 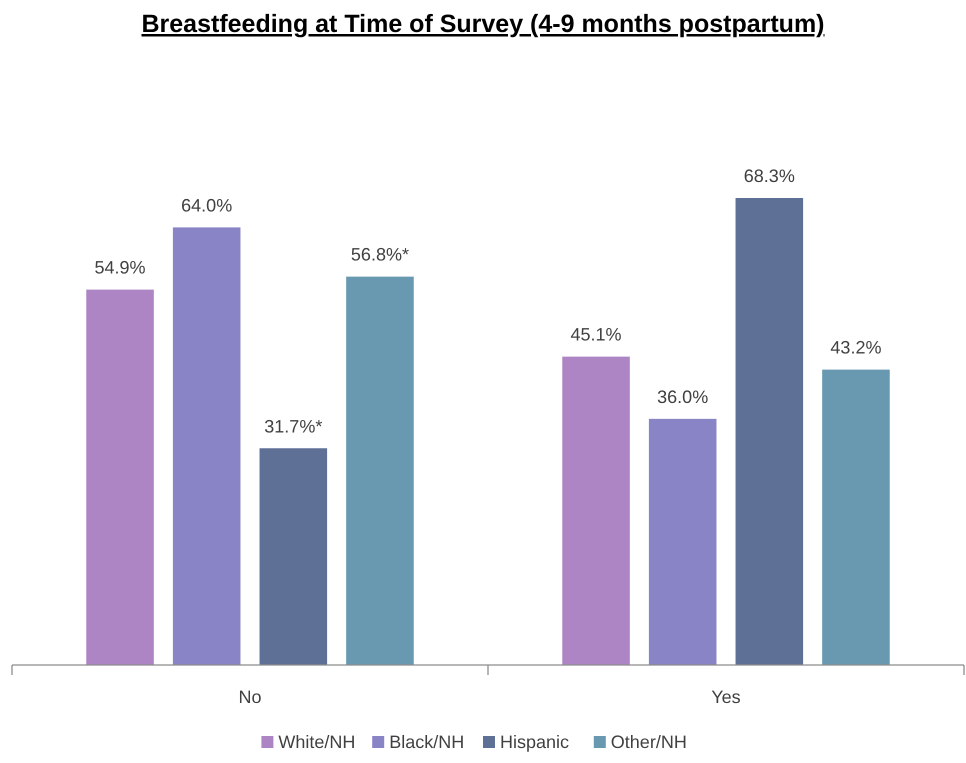 I want to click on legend-label: White/NH, so click(x=317, y=742).